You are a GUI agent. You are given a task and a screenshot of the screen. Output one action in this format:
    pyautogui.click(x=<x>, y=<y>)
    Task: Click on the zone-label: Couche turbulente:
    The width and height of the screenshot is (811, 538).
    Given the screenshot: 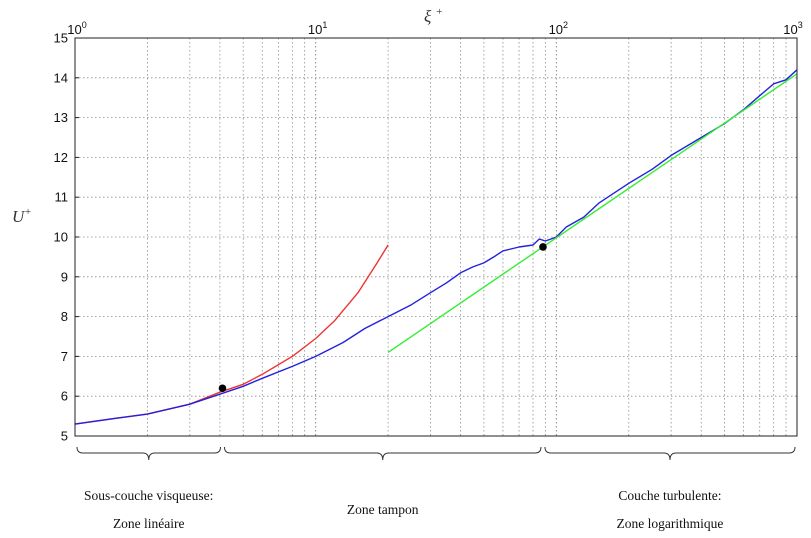 What is the action you would take?
    pyautogui.click(x=669, y=495)
    